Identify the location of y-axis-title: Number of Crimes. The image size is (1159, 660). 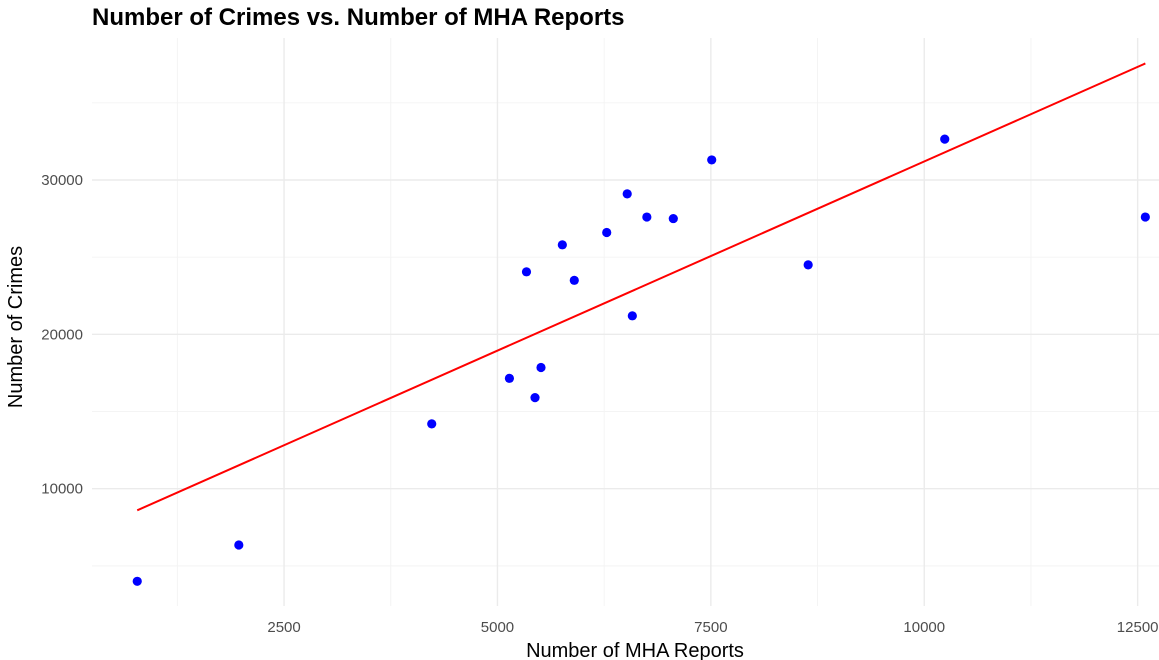
(16, 327).